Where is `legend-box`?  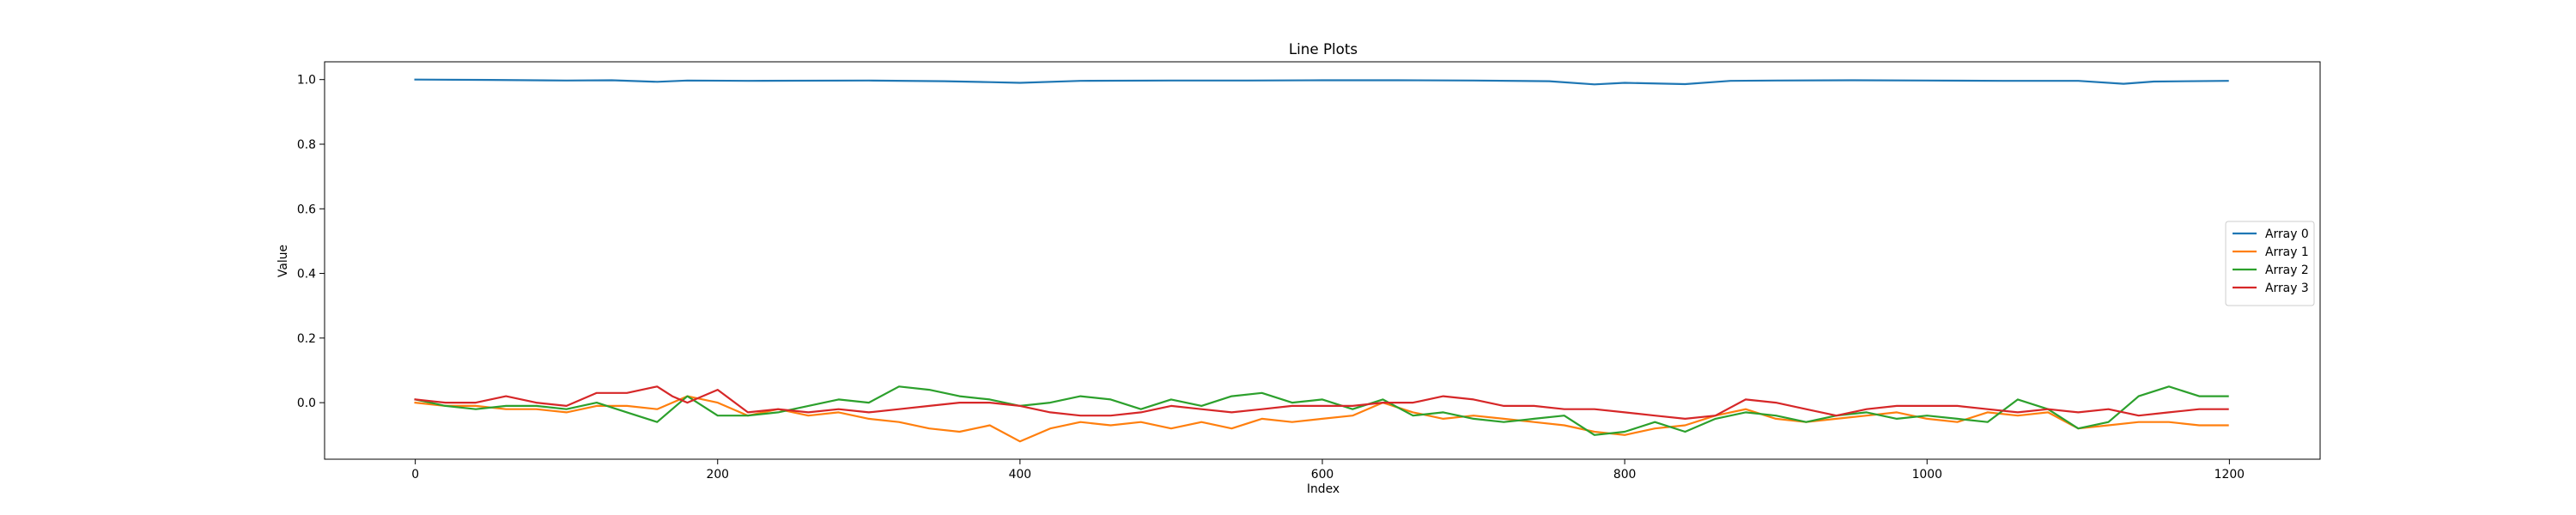 legend-box is located at coordinates (2270, 263).